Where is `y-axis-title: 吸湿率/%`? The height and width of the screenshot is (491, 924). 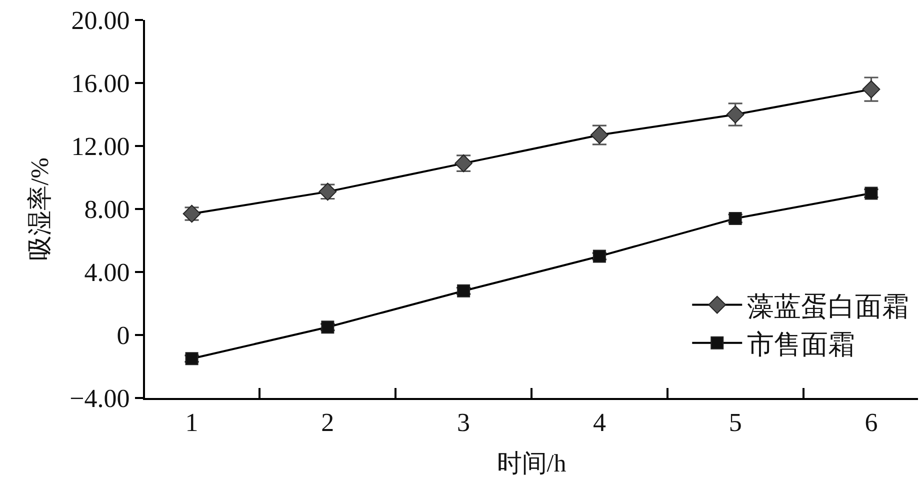
y-axis-title: 吸湿率/% is located at coordinates (40, 209).